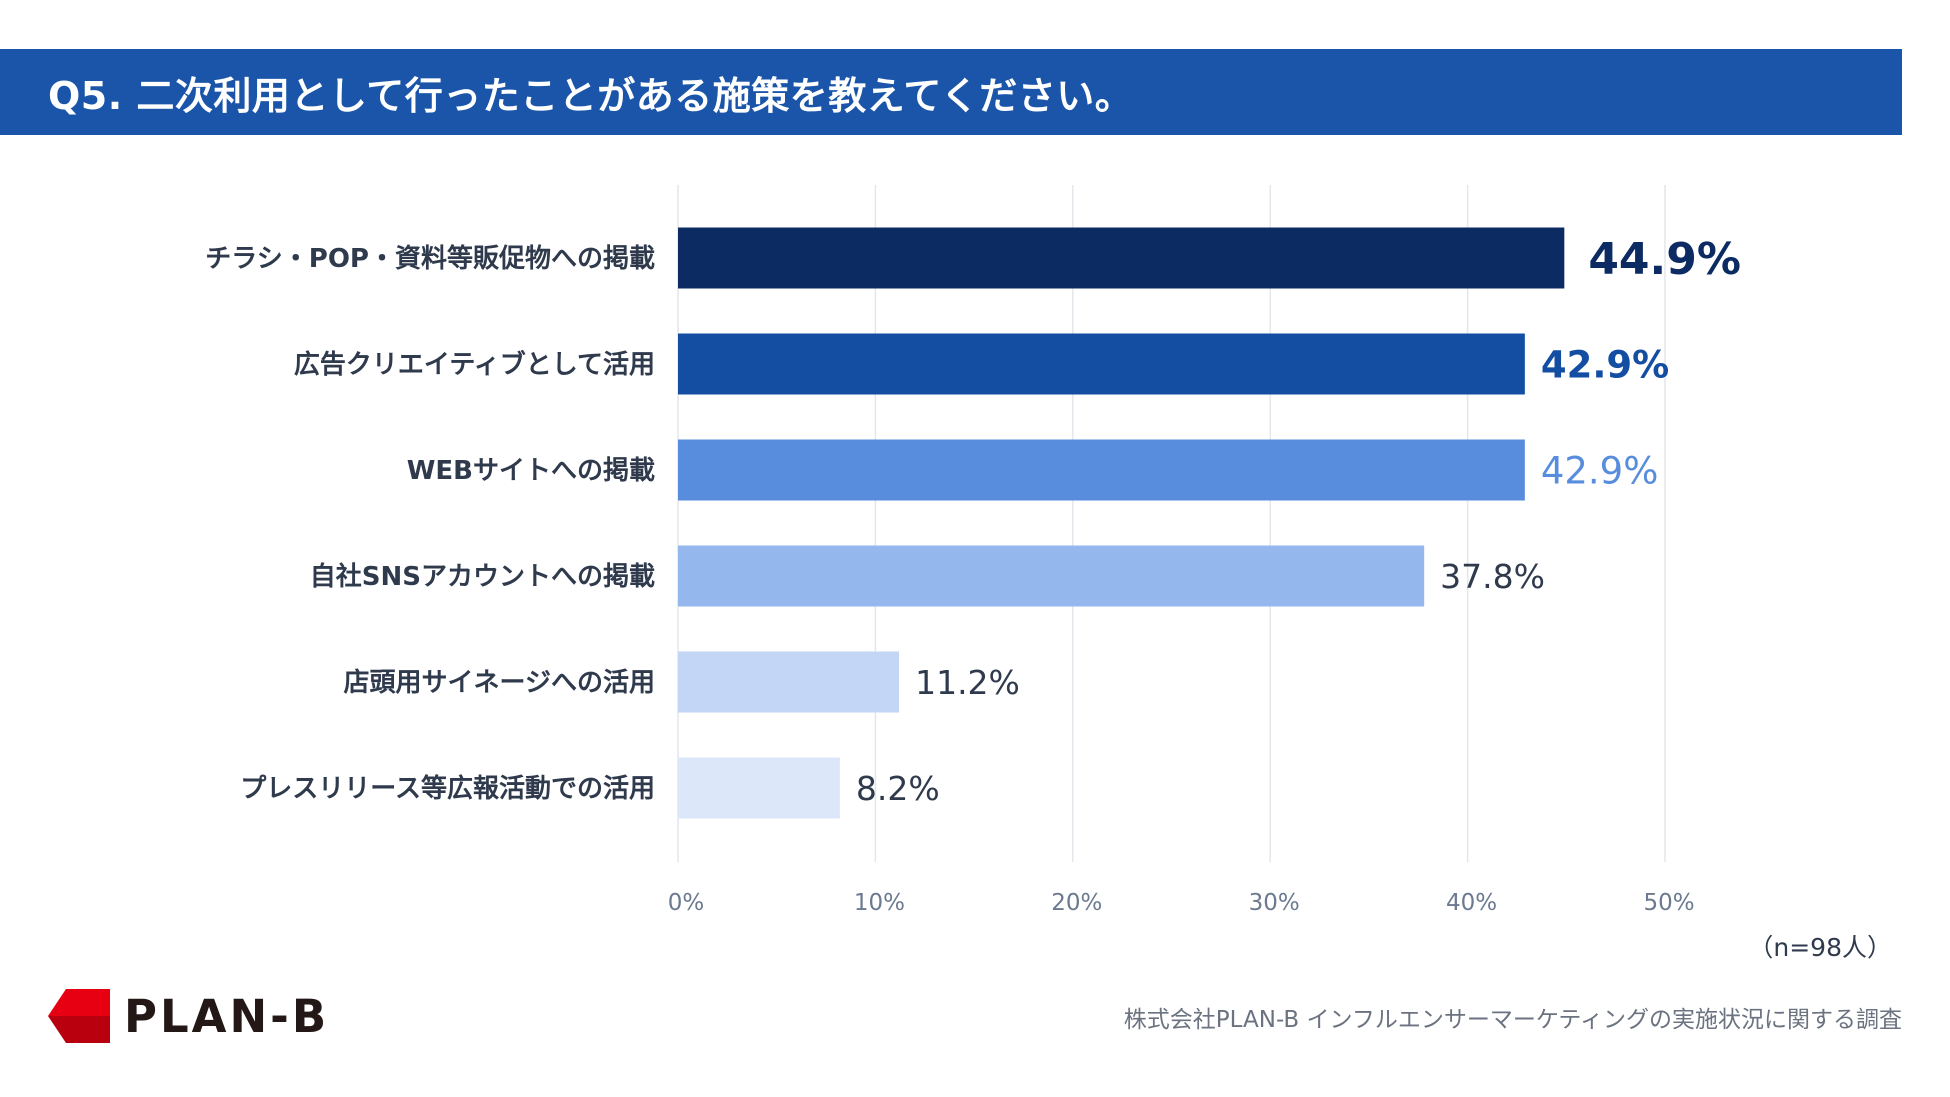  Describe the element at coordinates (591, 95) in the screenshot. I see `page-title: Q5. 二次利用として行ったことがある施策を教えてください。` at that location.